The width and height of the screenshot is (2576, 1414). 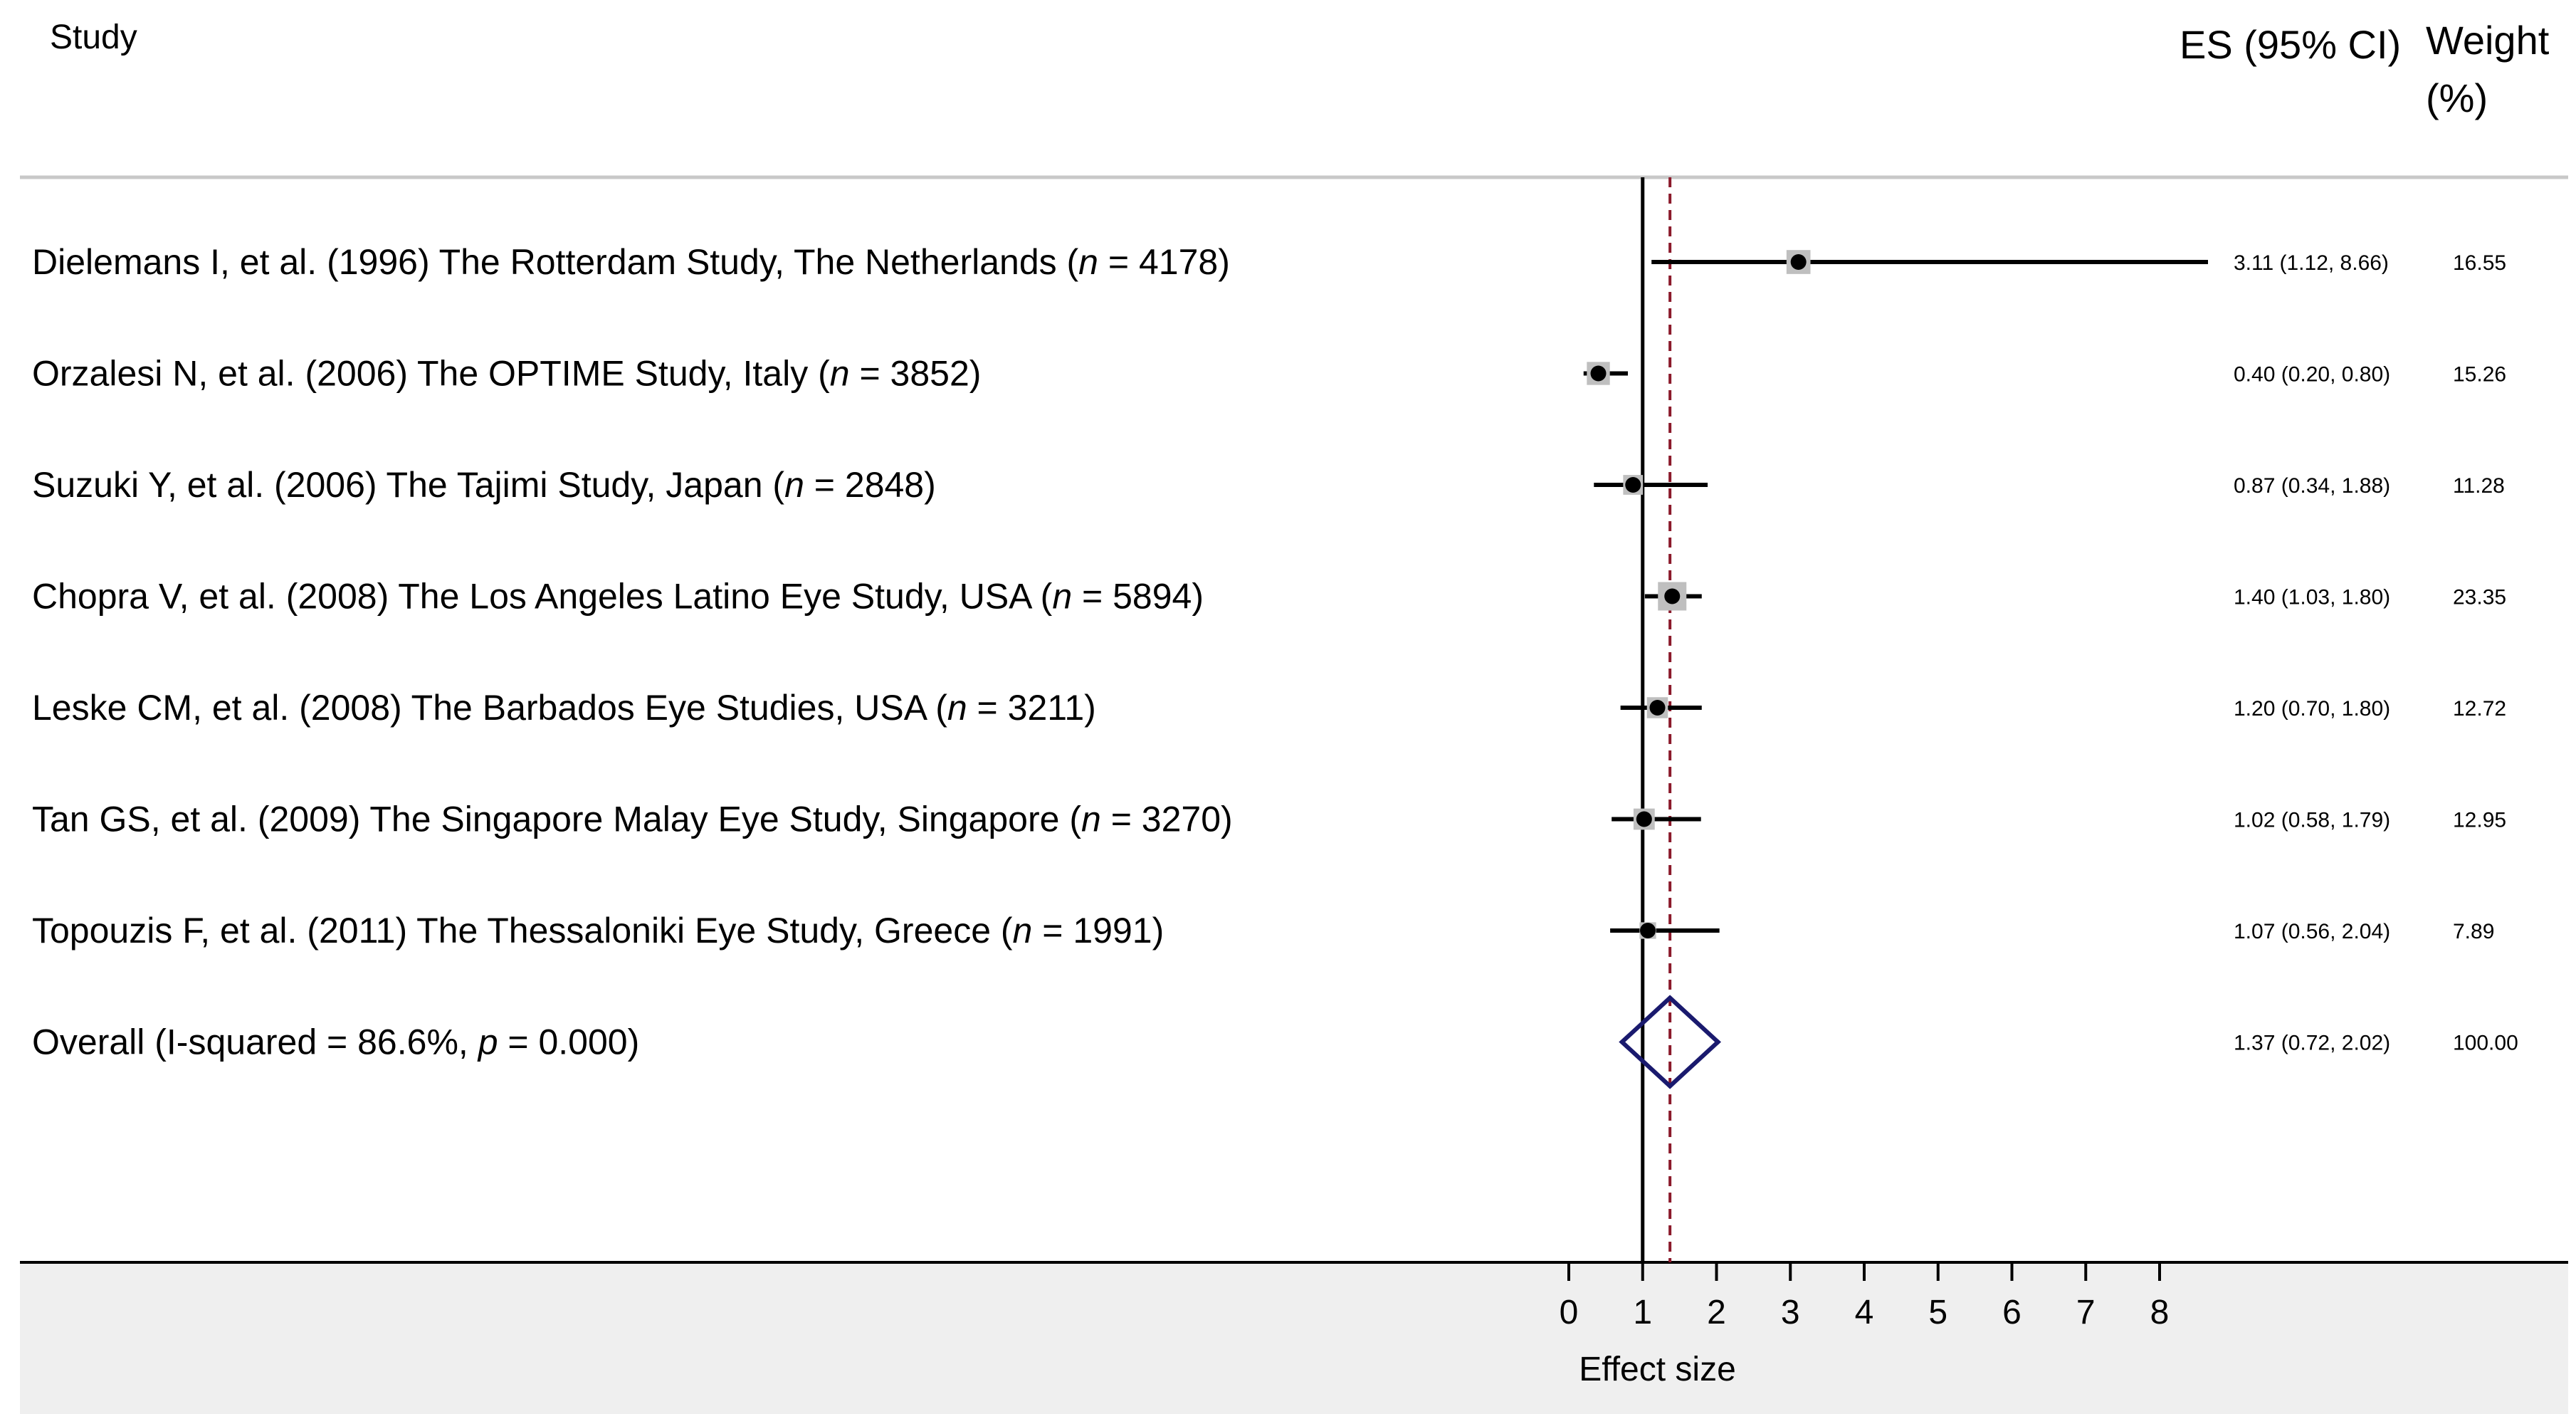 I want to click on weight-value: 7.89, so click(x=2473, y=931).